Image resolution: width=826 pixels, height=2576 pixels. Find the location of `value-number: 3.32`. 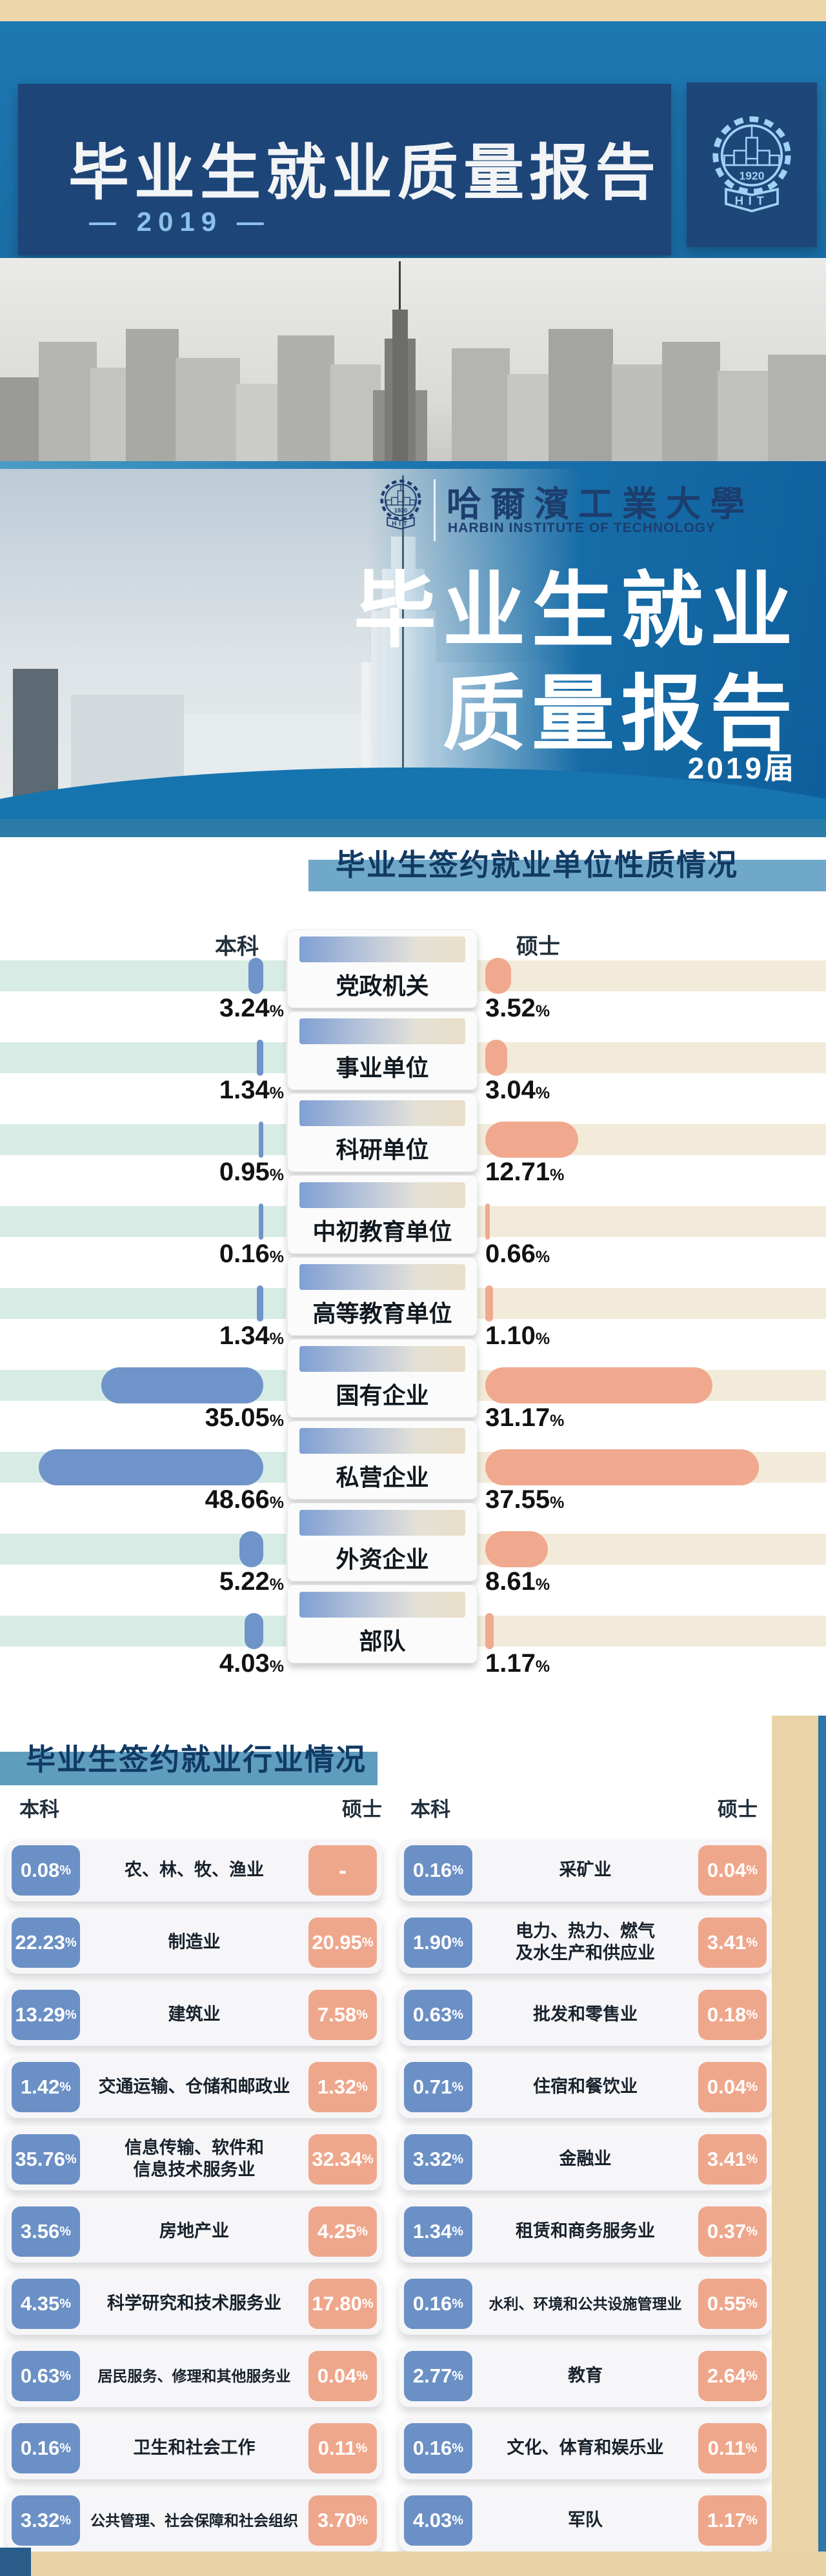

value-number: 3.32 is located at coordinates (40, 2520).